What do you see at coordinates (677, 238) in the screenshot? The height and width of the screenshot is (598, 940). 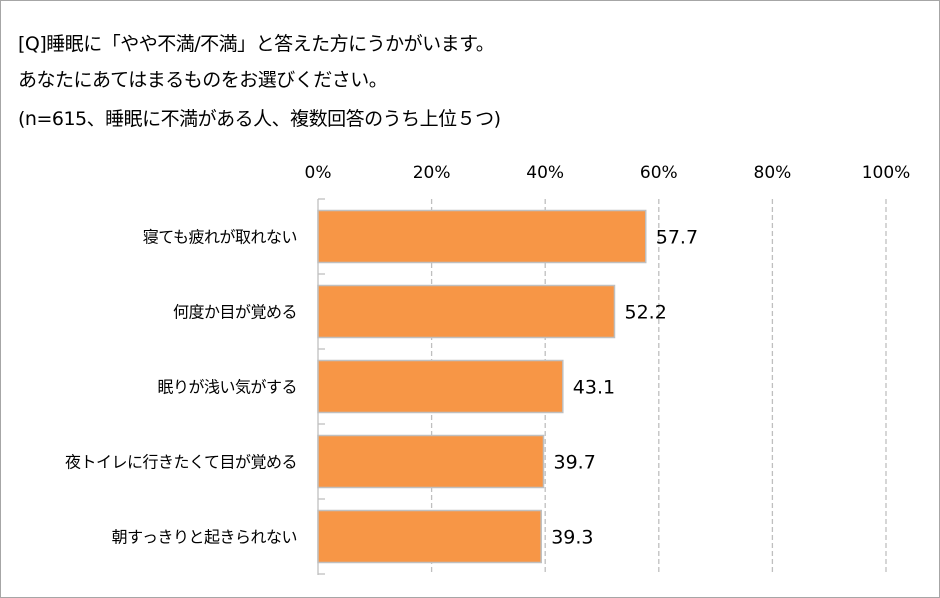 I see `data-label: 57.7` at bounding box center [677, 238].